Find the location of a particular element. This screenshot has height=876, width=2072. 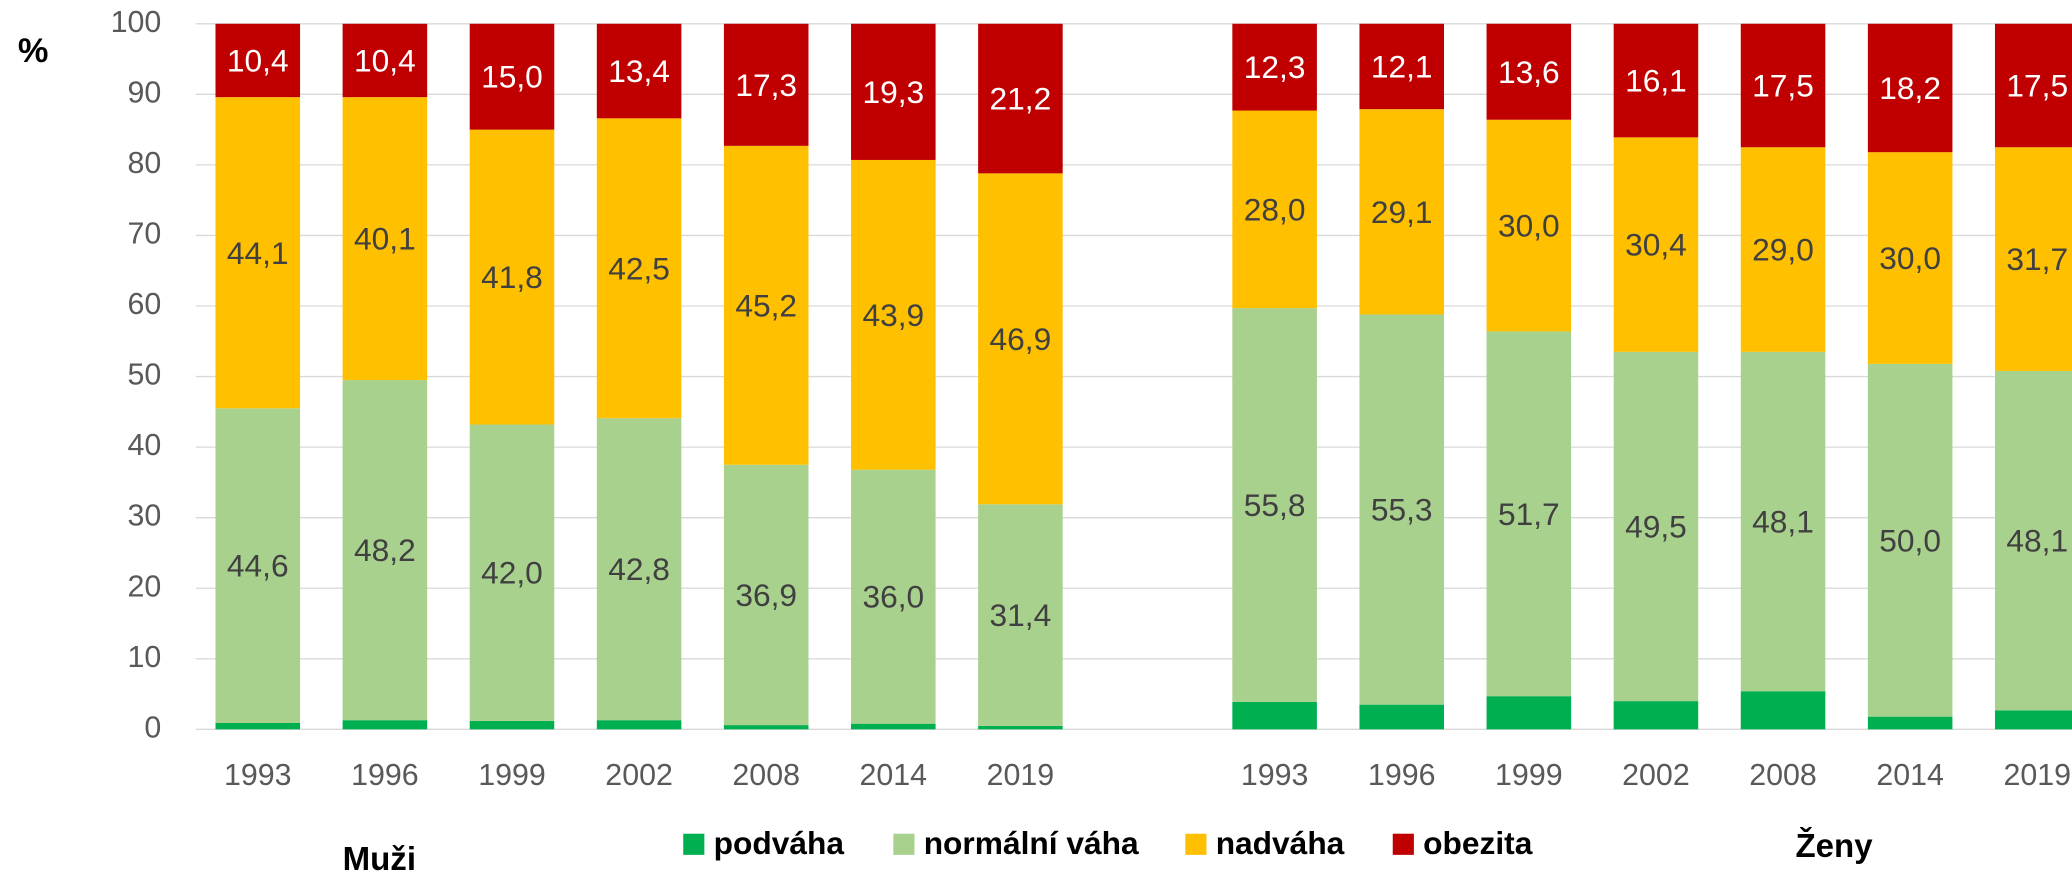

value-label: 46,9 is located at coordinates (1021, 339).